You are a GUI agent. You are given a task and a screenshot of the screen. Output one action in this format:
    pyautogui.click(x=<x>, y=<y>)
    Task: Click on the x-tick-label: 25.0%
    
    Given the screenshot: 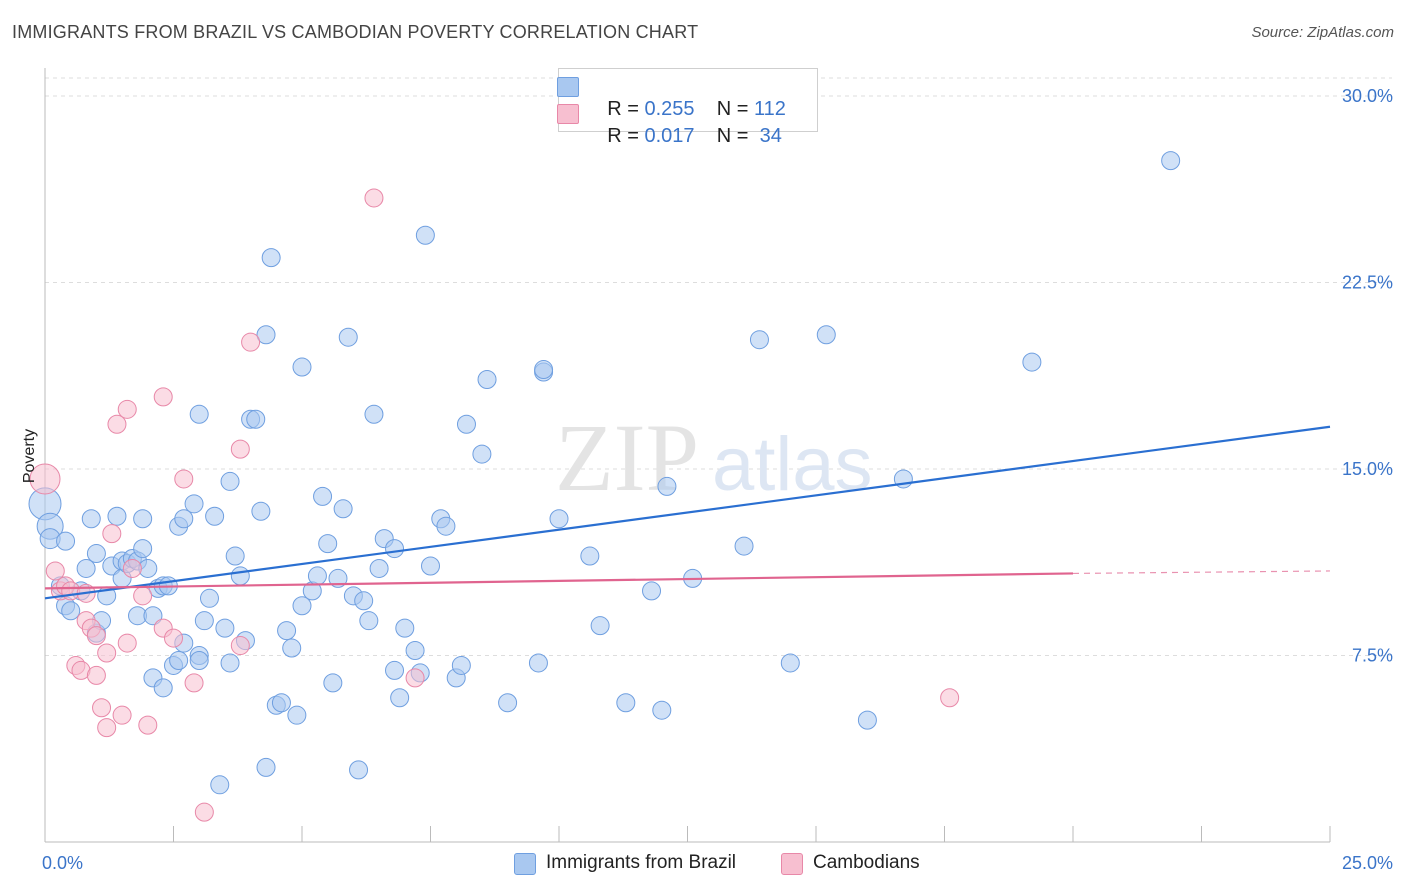 What is the action you would take?
    pyautogui.click(x=1367, y=863)
    